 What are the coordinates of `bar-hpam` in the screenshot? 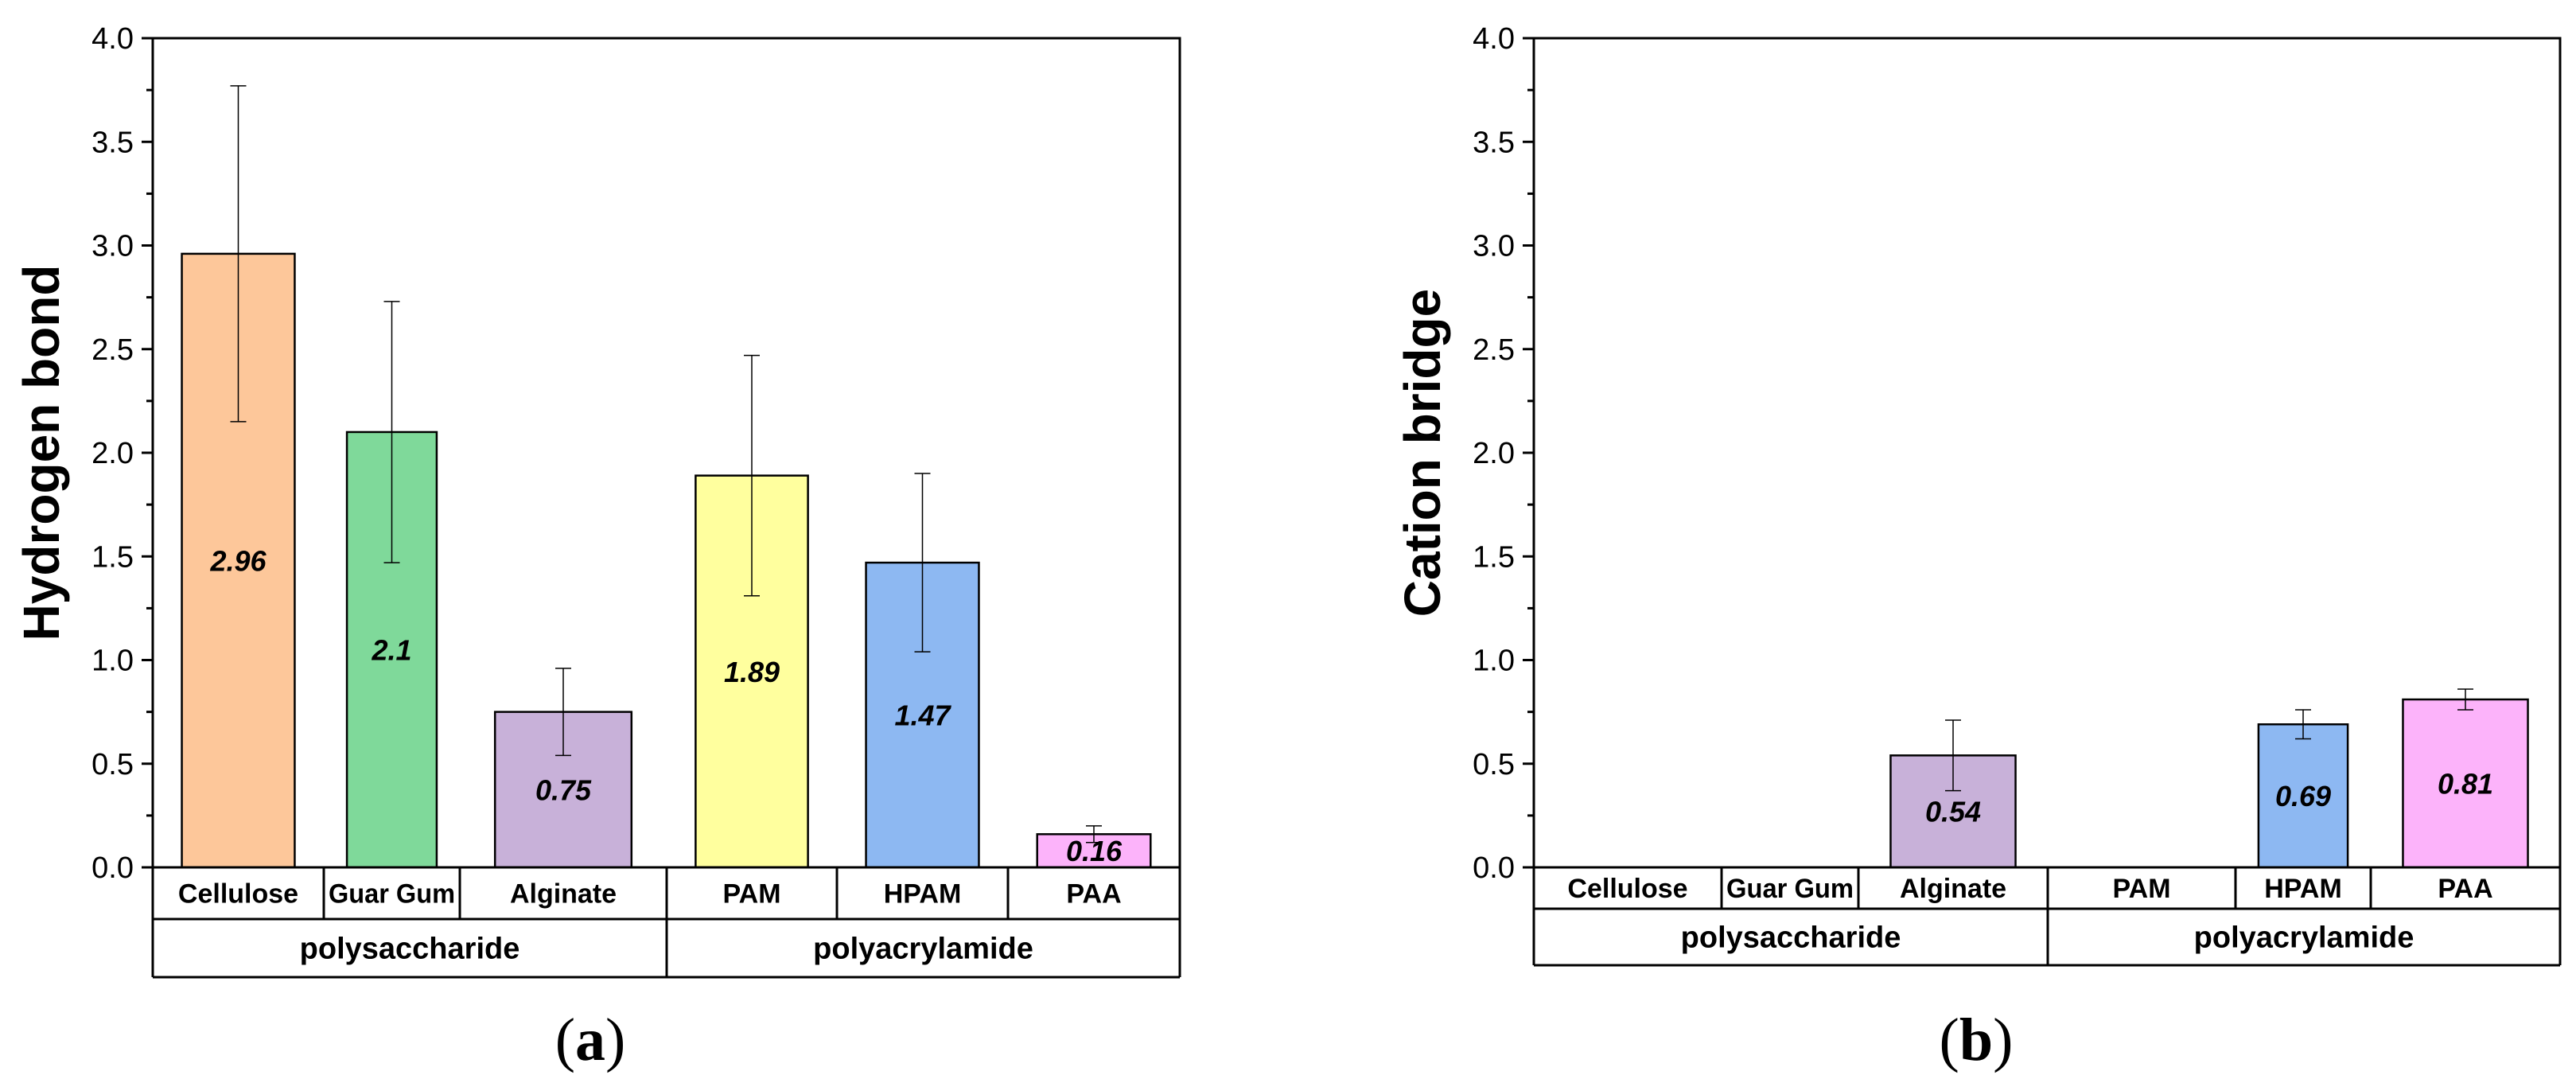 It's located at (2303, 796).